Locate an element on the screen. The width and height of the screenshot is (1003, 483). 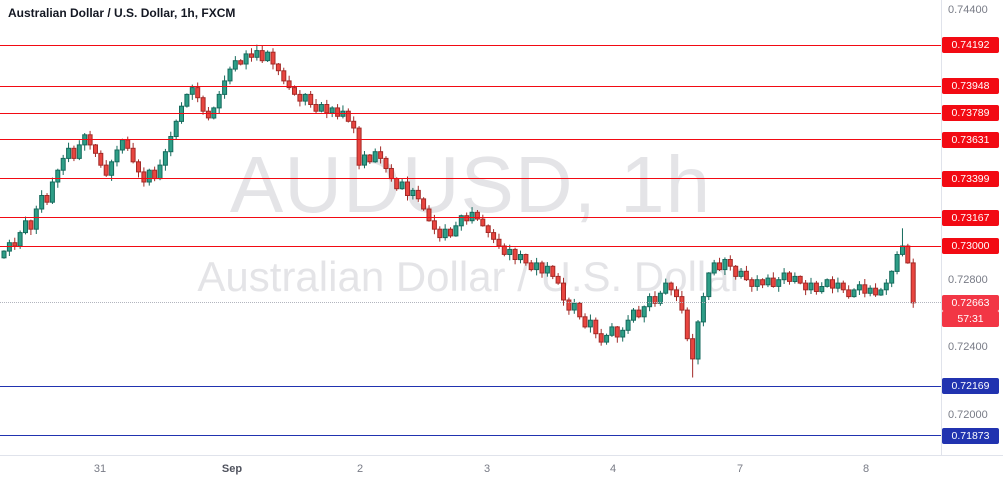
price-level-badge: 0.73948 is located at coordinates (970, 86).